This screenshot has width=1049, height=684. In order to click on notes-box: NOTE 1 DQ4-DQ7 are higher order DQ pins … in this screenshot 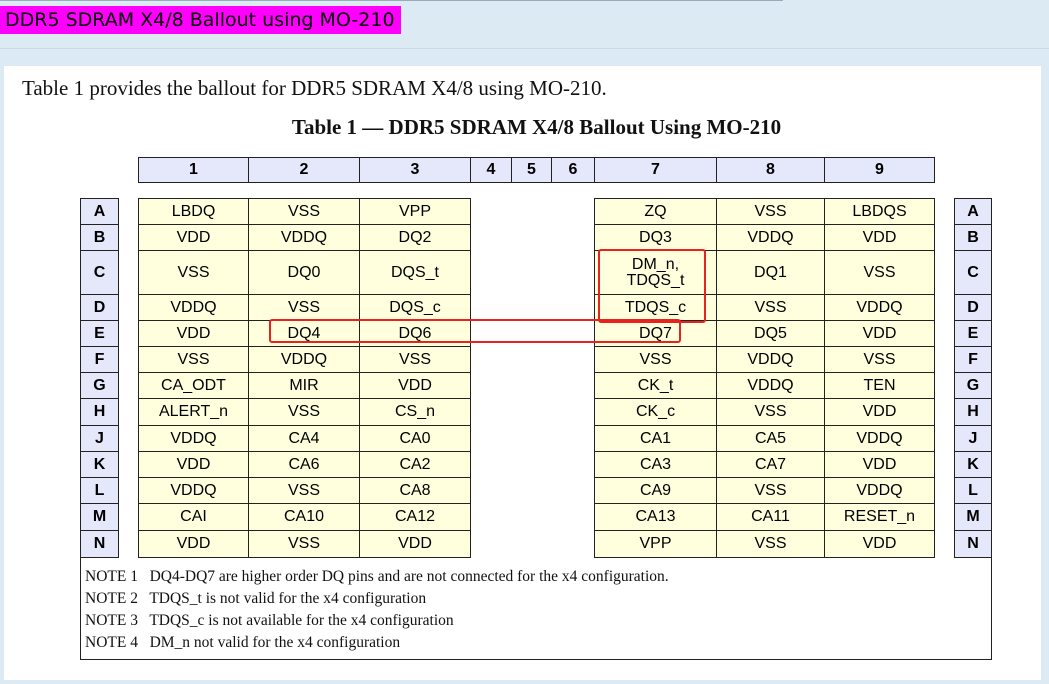, I will do `click(536, 609)`.